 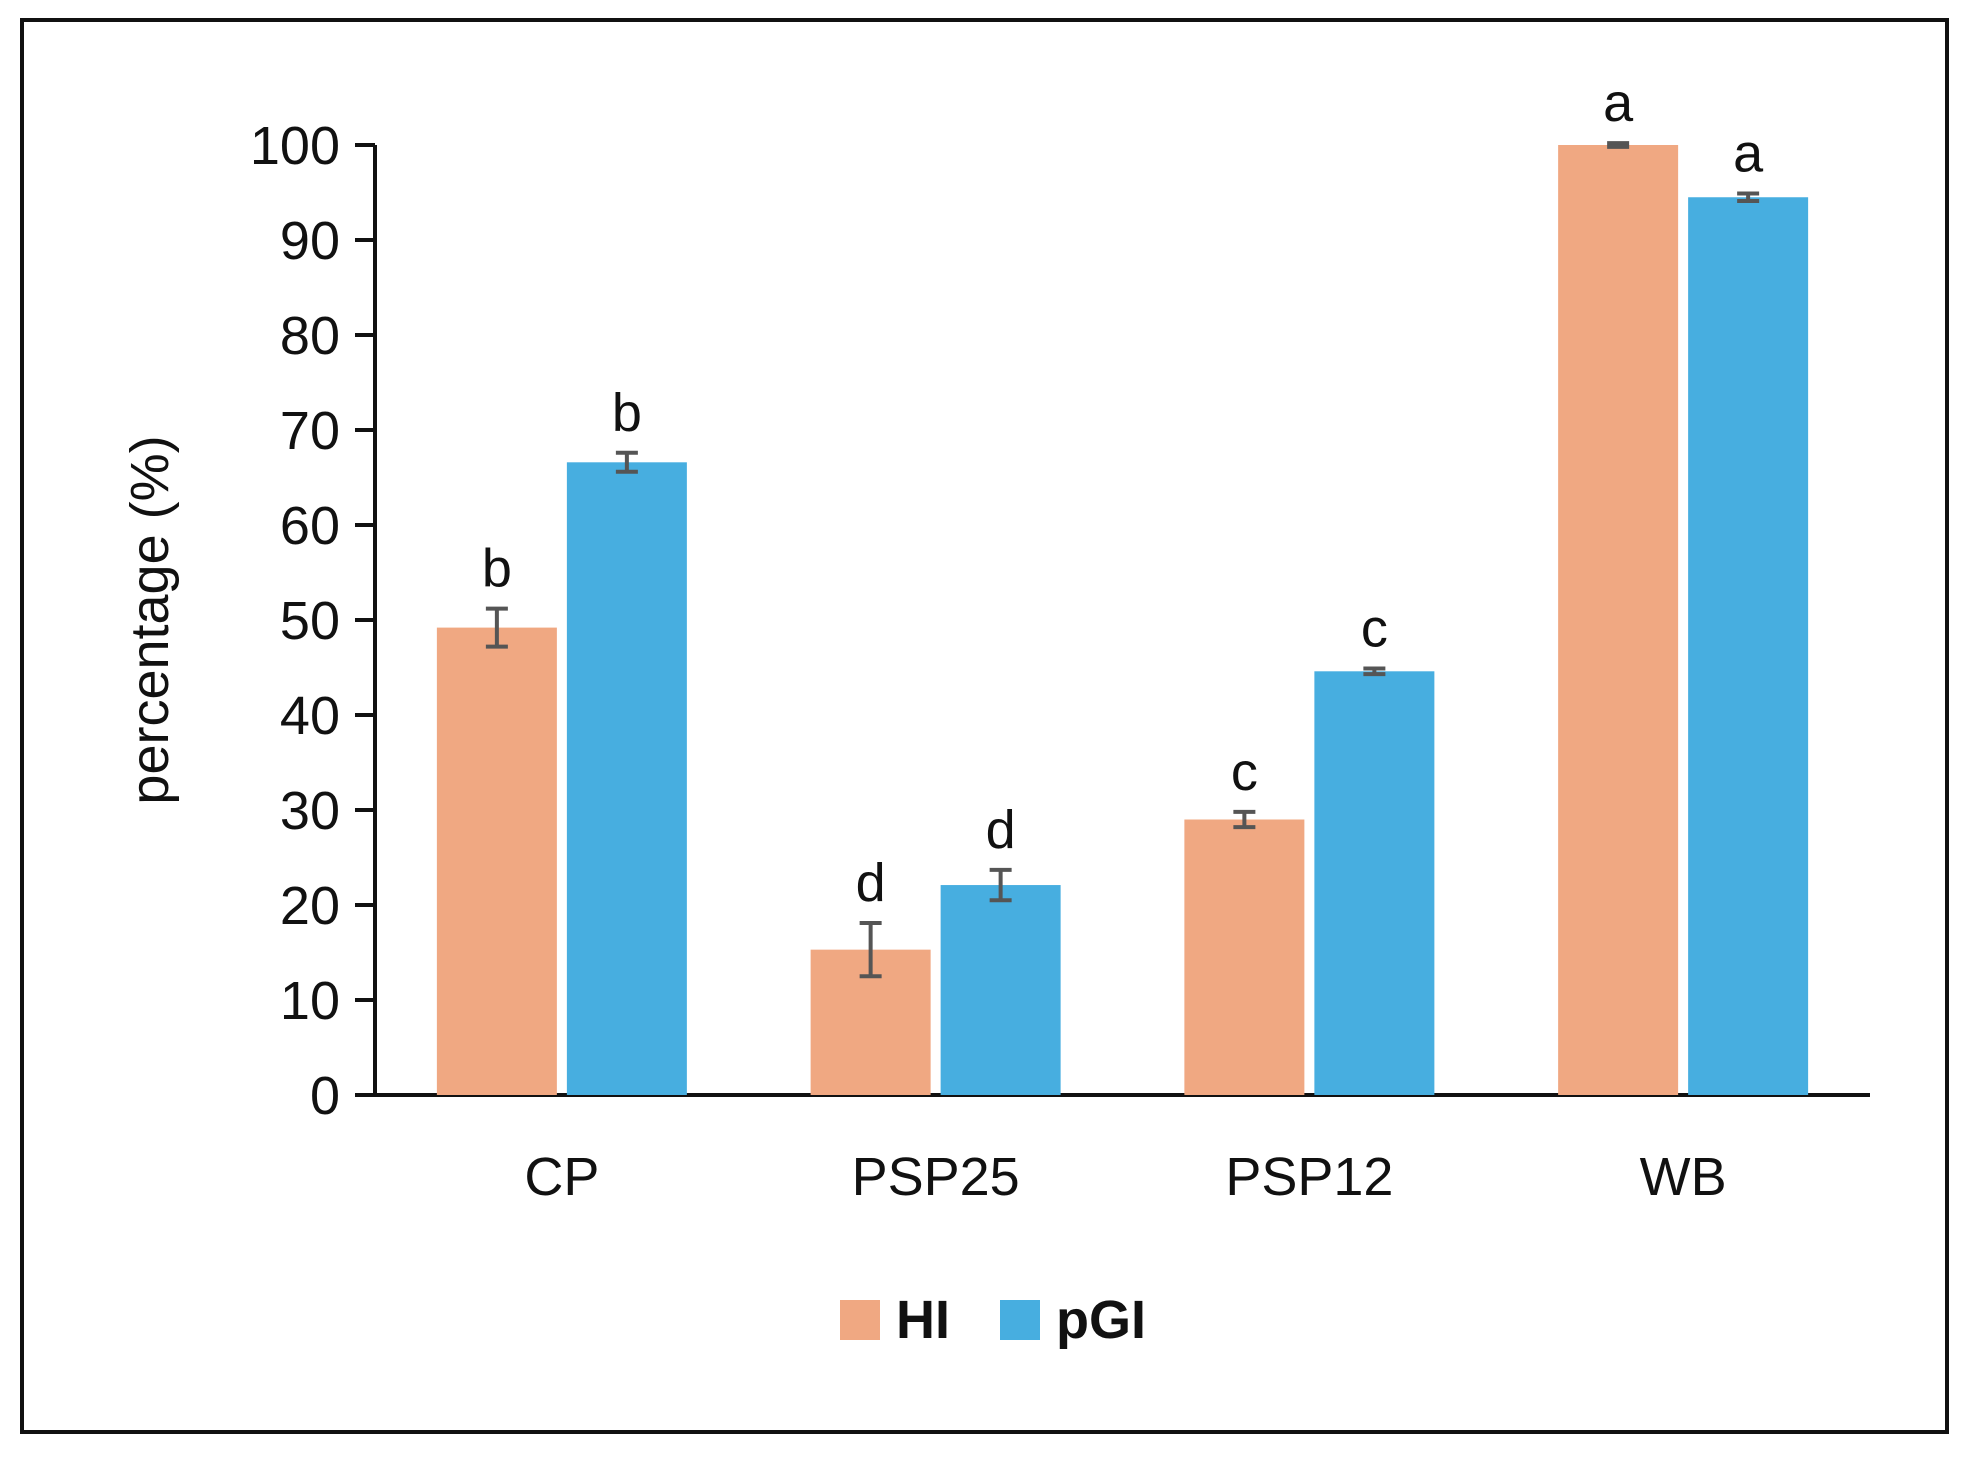 I want to click on bar-HI-WB, so click(x=1618, y=620).